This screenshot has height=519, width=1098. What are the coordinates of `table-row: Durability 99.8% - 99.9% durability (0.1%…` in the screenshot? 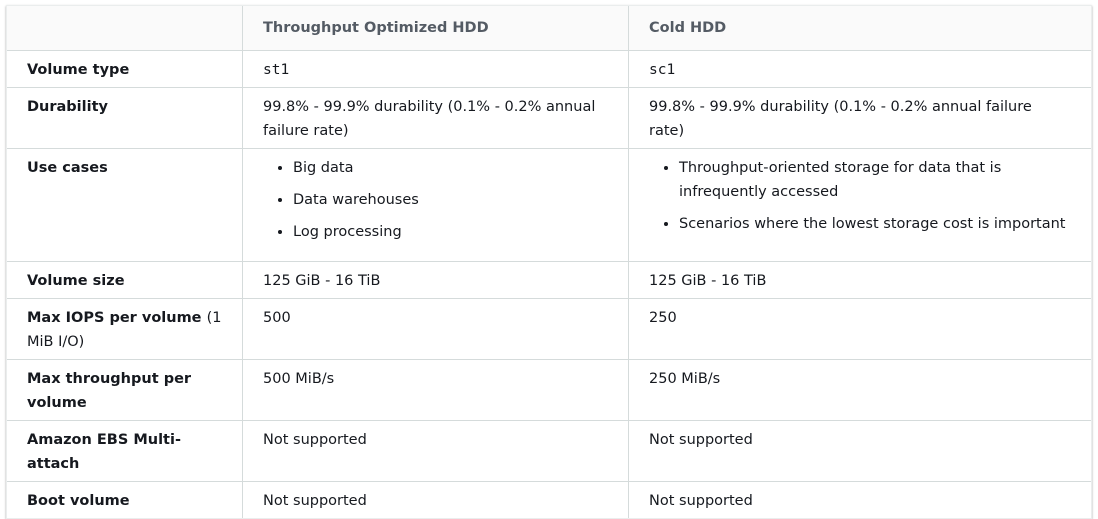 It's located at (549, 118).